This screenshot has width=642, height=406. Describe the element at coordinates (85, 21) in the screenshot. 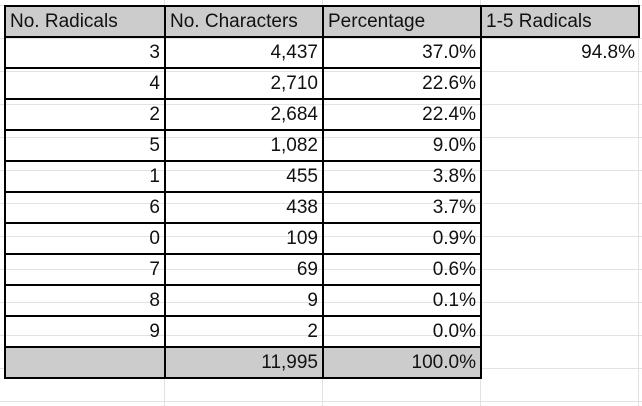

I see `header-no-radicals: No. Radicals` at that location.